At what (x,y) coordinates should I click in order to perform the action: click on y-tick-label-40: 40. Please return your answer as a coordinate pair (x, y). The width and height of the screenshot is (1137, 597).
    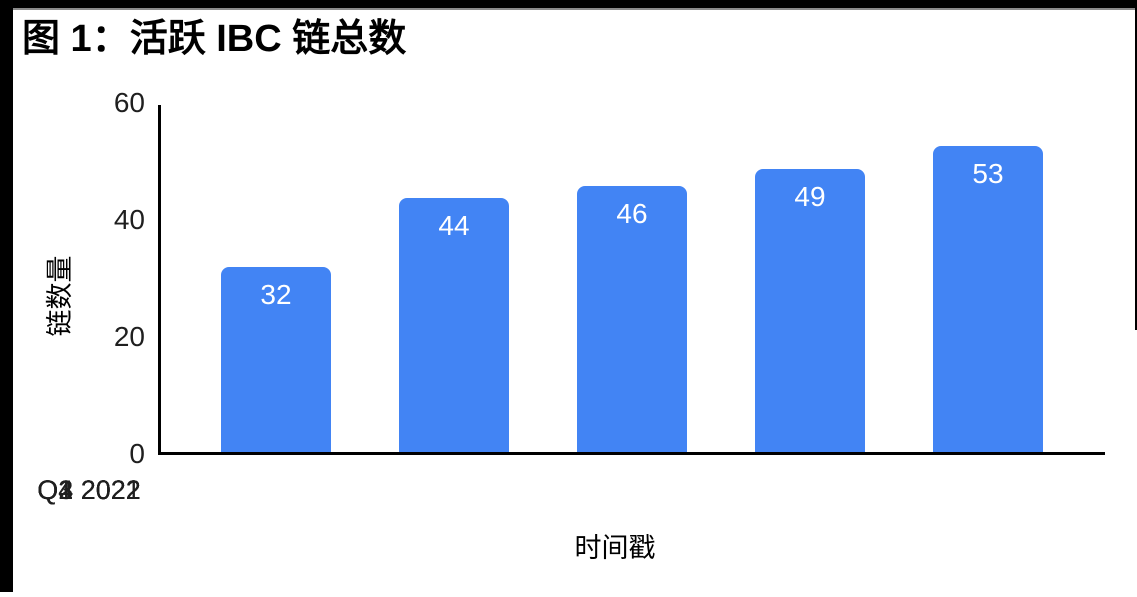
    Looking at the image, I should click on (129, 219).